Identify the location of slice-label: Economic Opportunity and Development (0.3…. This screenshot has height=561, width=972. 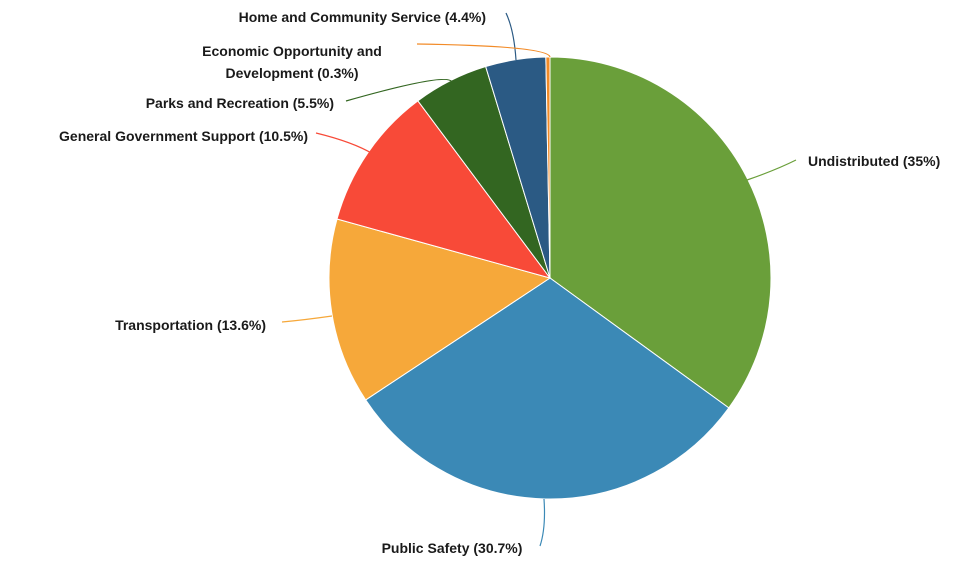
(292, 62).